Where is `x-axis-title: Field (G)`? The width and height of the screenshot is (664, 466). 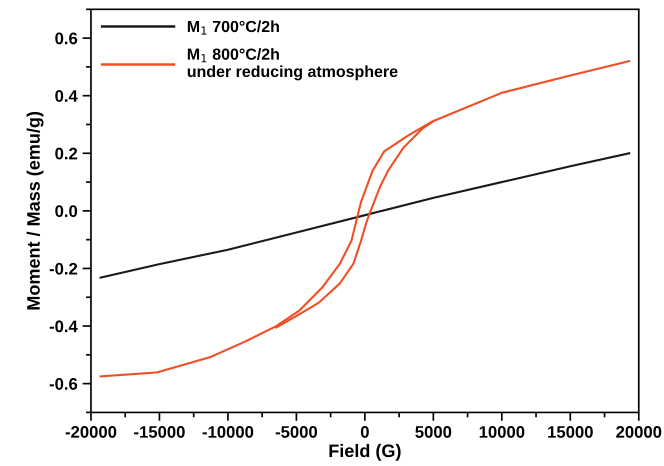
x-axis-title: Field (G) is located at coordinates (365, 452).